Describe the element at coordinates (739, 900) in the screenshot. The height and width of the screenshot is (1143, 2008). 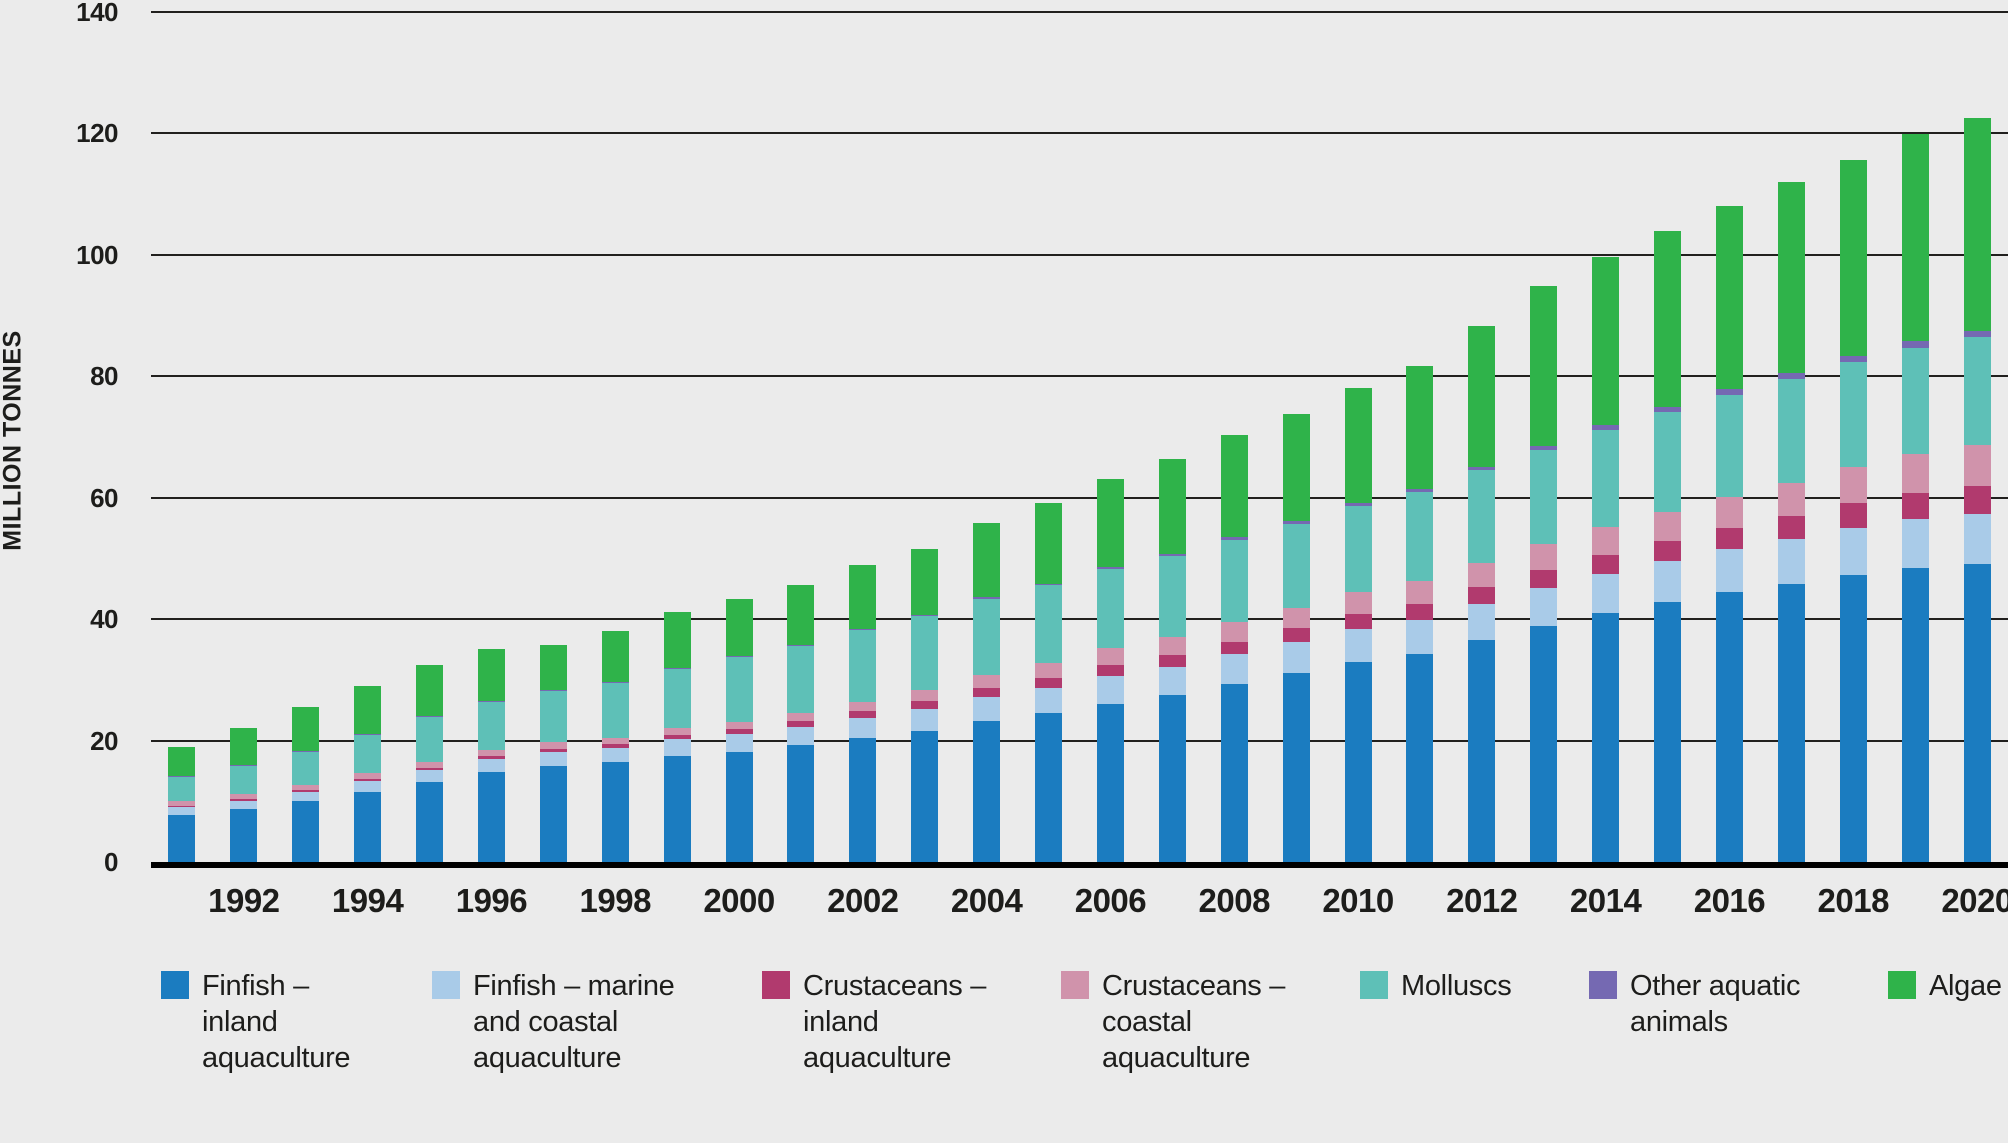
I see `x-tick-label-2000: 2000` at that location.